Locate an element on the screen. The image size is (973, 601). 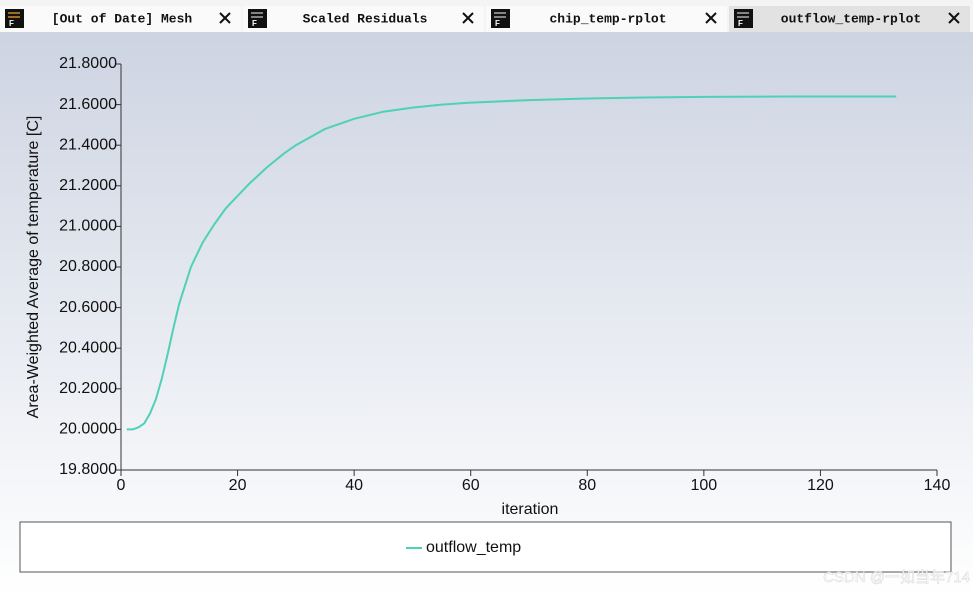
y-tick-label: 21.4000 is located at coordinates (88, 144).